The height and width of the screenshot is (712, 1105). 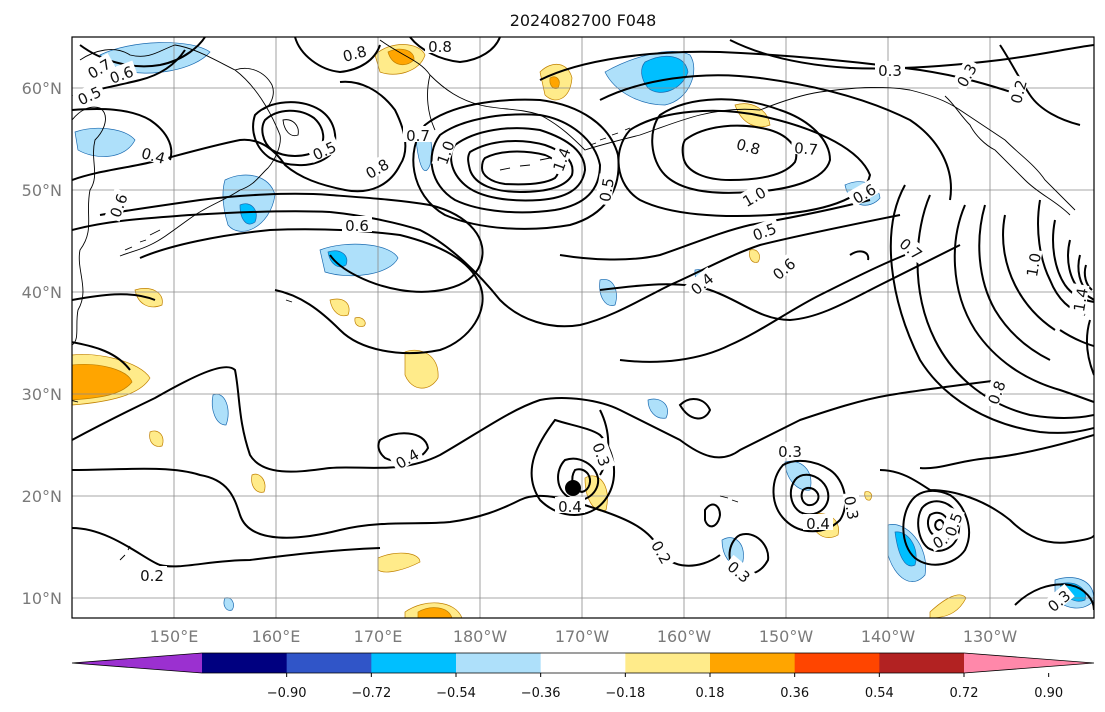 What do you see at coordinates (42, 292) in the screenshot?
I see `lat-label: 40°N` at bounding box center [42, 292].